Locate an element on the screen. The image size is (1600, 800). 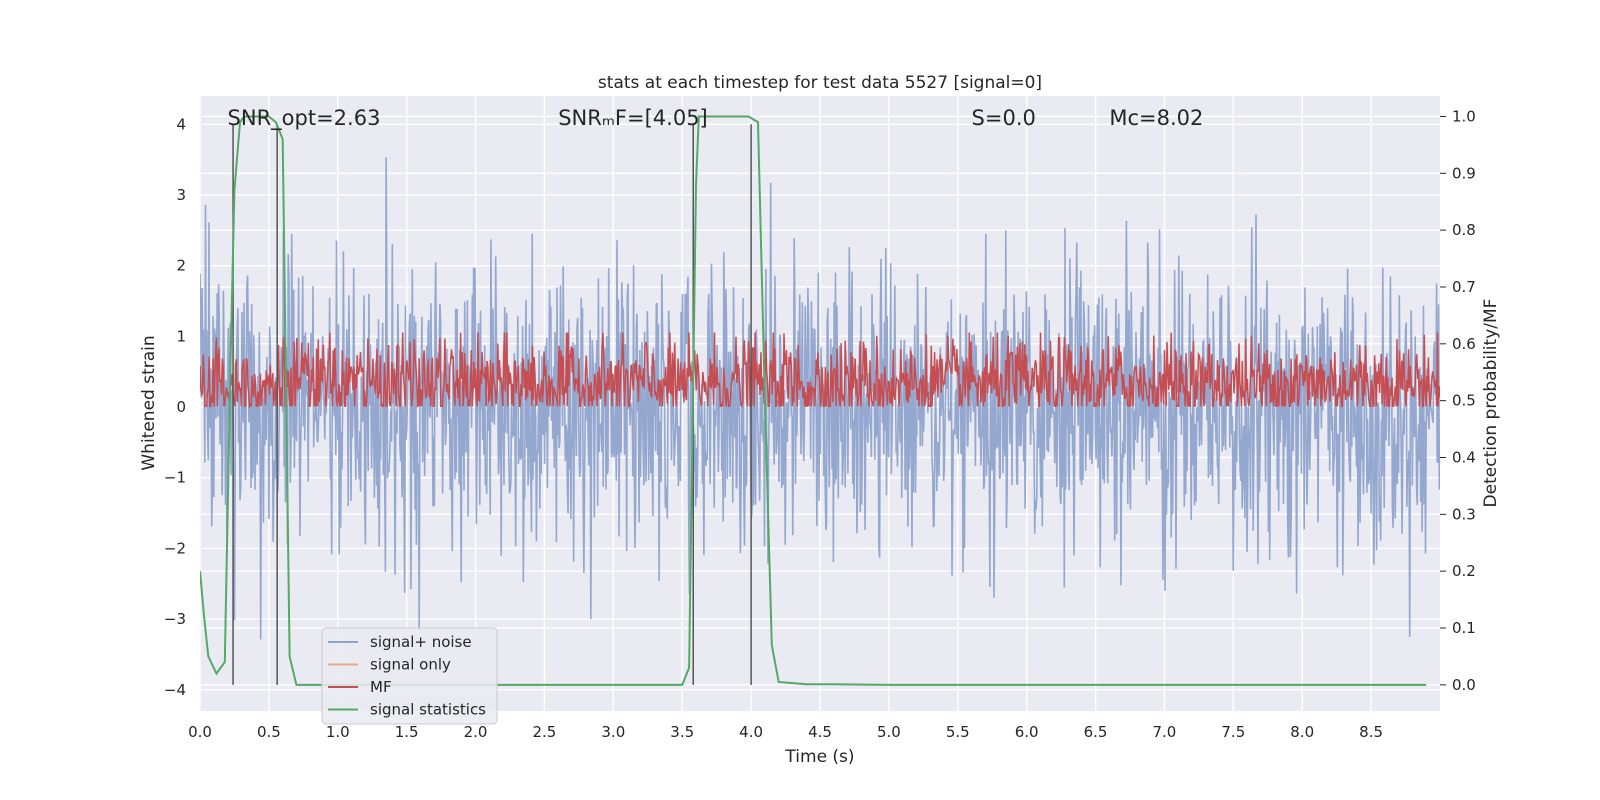
y2-tick-label: 0.7 is located at coordinates (1464, 287).